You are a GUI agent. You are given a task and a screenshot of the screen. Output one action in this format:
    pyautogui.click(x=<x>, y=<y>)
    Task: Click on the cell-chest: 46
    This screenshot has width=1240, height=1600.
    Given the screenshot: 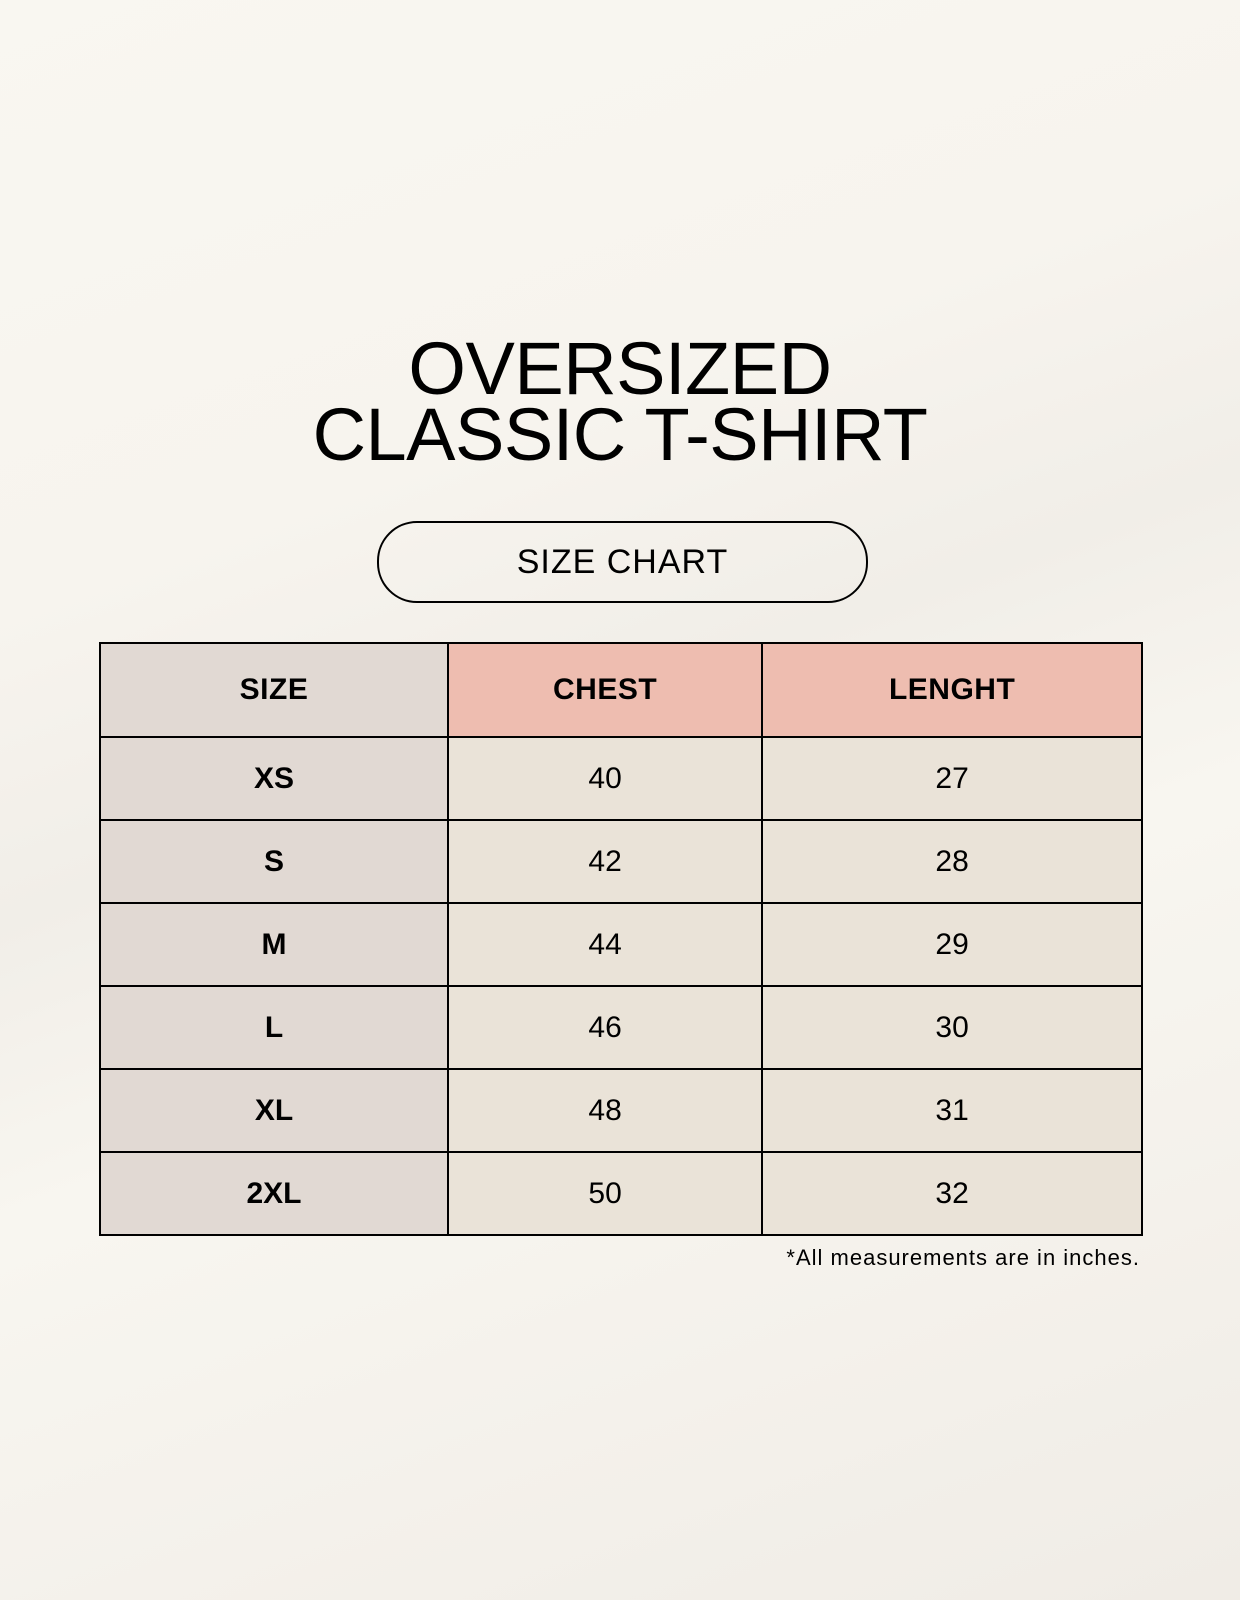 What is the action you would take?
    pyautogui.click(x=605, y=1027)
    